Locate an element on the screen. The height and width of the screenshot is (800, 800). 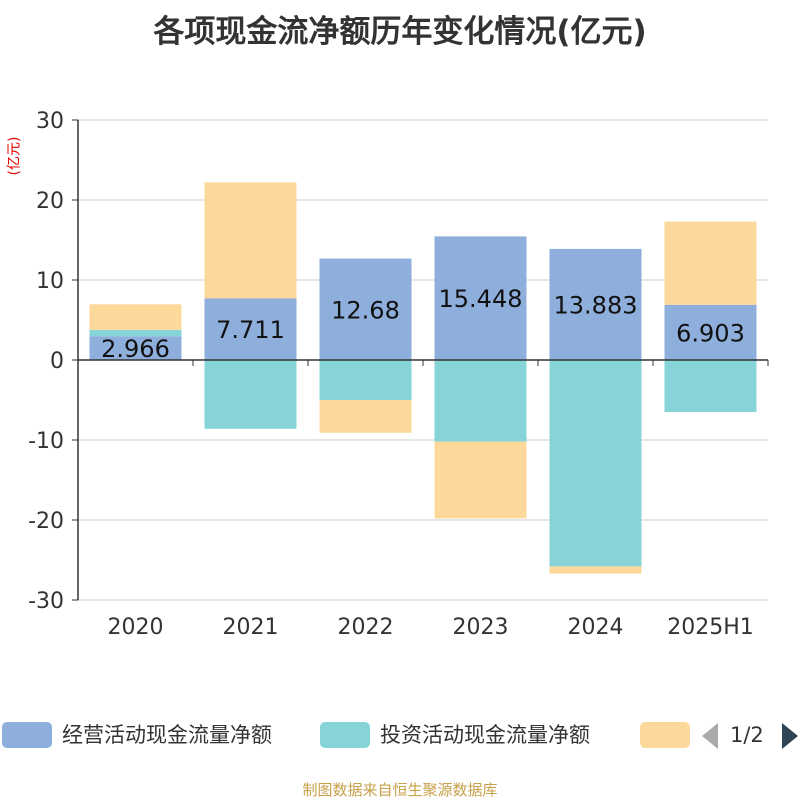
y-tick-label: -10 is located at coordinates (46, 441).